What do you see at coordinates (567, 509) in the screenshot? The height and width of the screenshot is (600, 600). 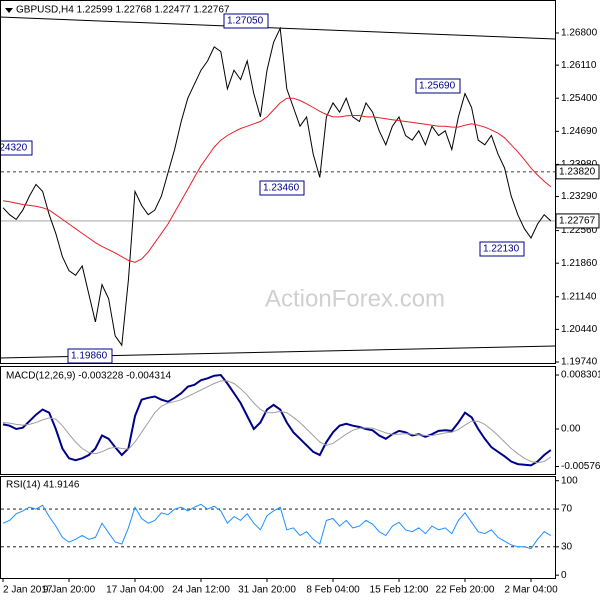 I see `y-tick-label: 70` at bounding box center [567, 509].